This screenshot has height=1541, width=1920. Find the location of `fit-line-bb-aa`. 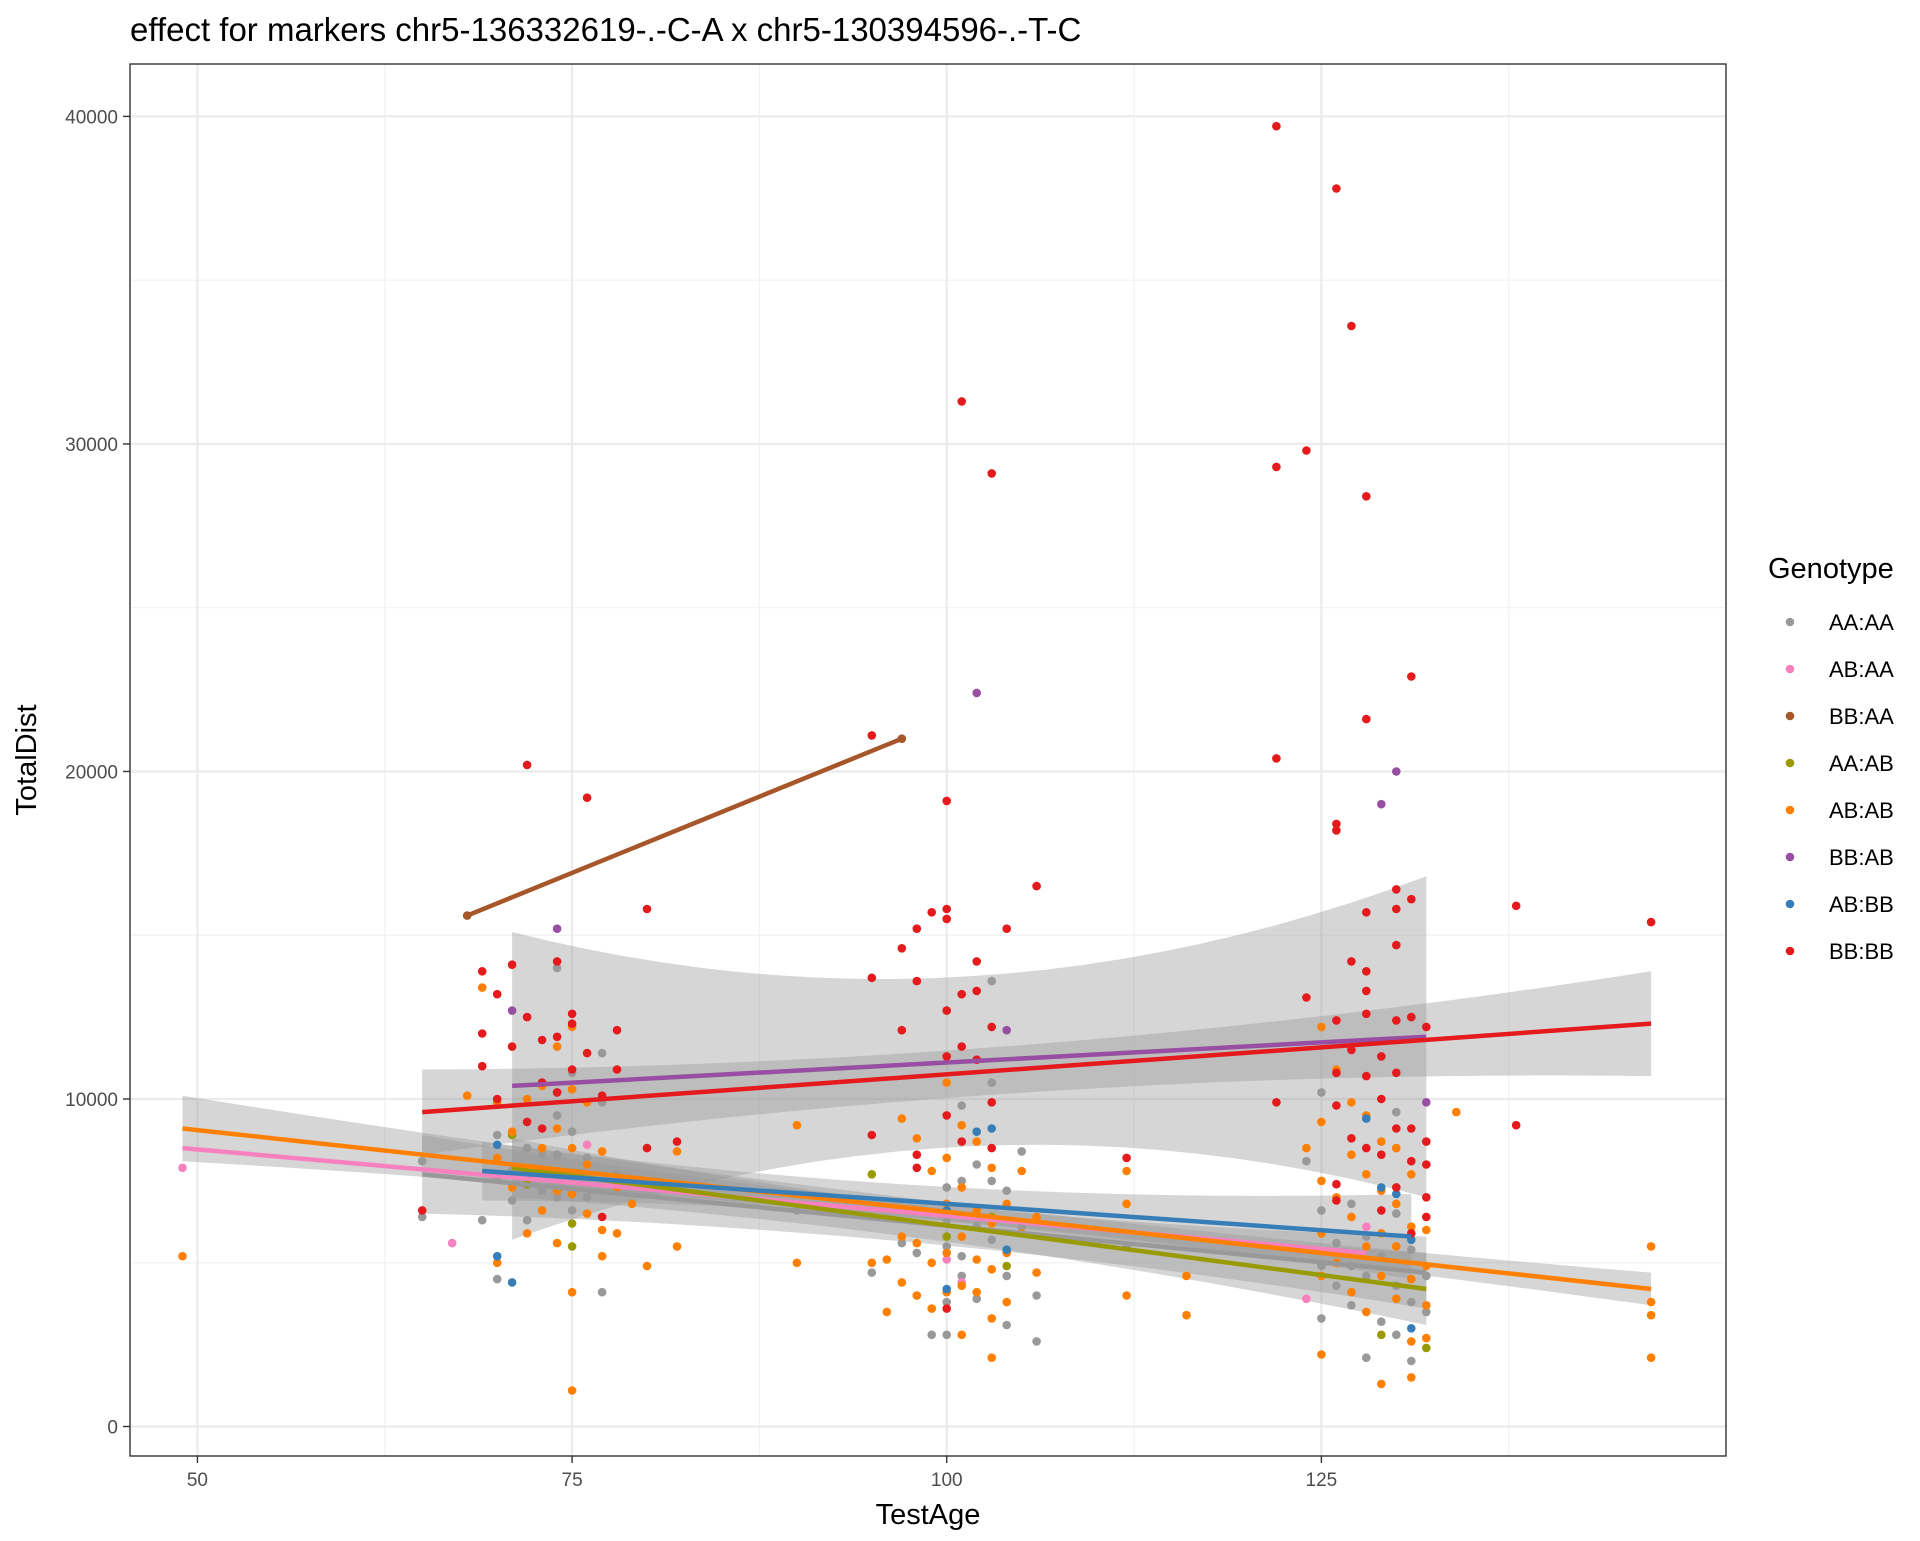

fit-line-bb-aa is located at coordinates (684, 827).